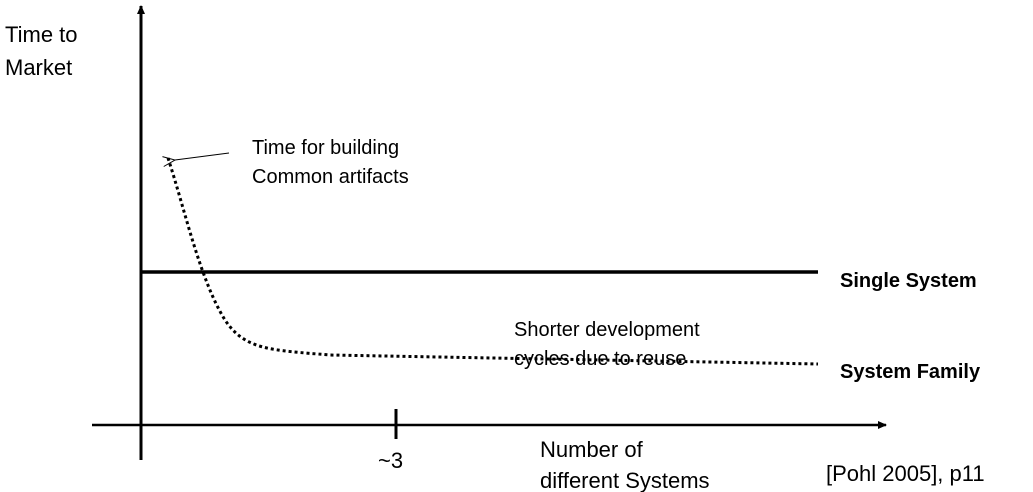 The height and width of the screenshot is (492, 1033). Describe the element at coordinates (330, 162) in the screenshot. I see `common-artifacts-annotation: Time for building Common artifacts` at that location.